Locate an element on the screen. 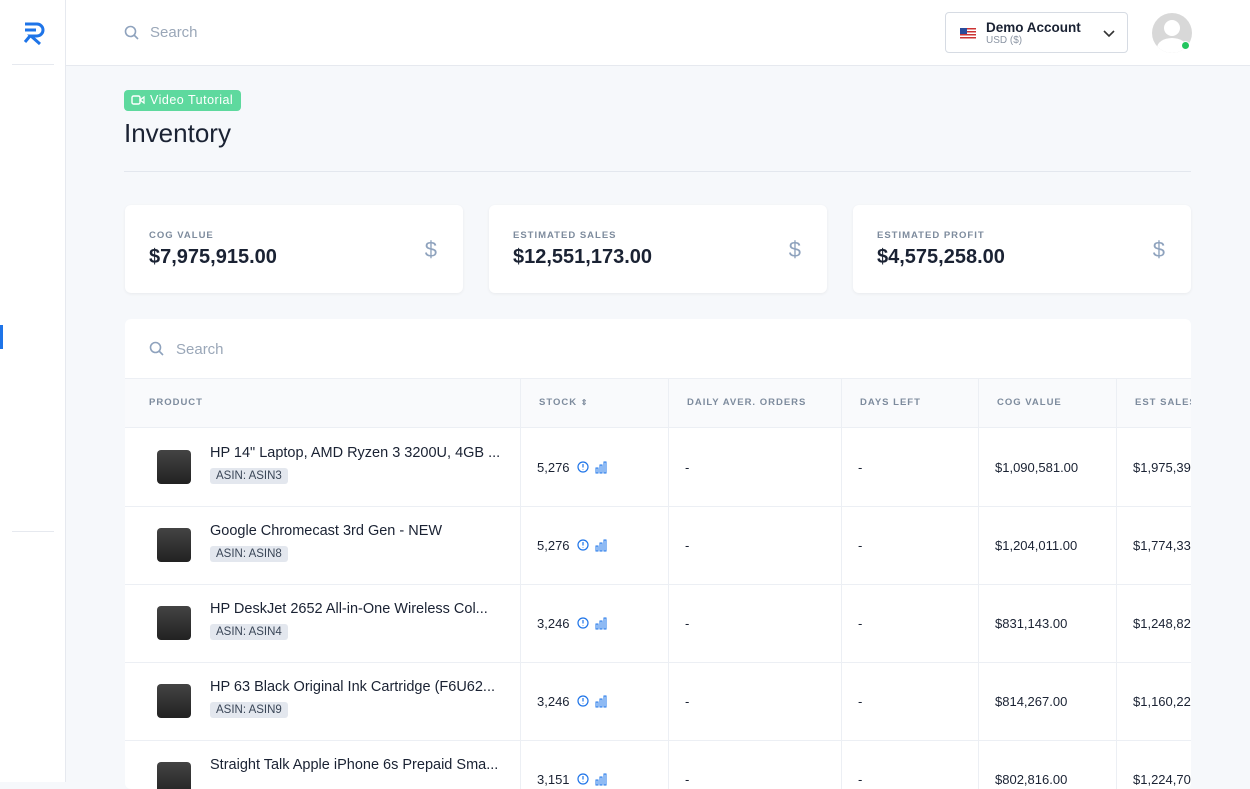 This screenshot has width=1250, height=789. asin-tag: ASIN: ASIN9 is located at coordinates (249, 710).